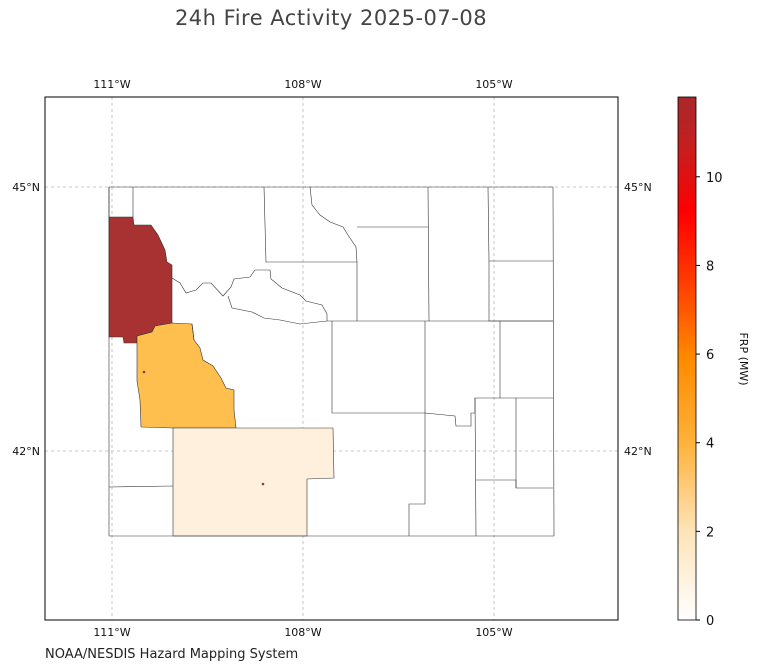 Image resolution: width=760 pixels, height=672 pixels. What do you see at coordinates (710, 444) in the screenshot?
I see `colorbar-tick-label: 4` at bounding box center [710, 444].